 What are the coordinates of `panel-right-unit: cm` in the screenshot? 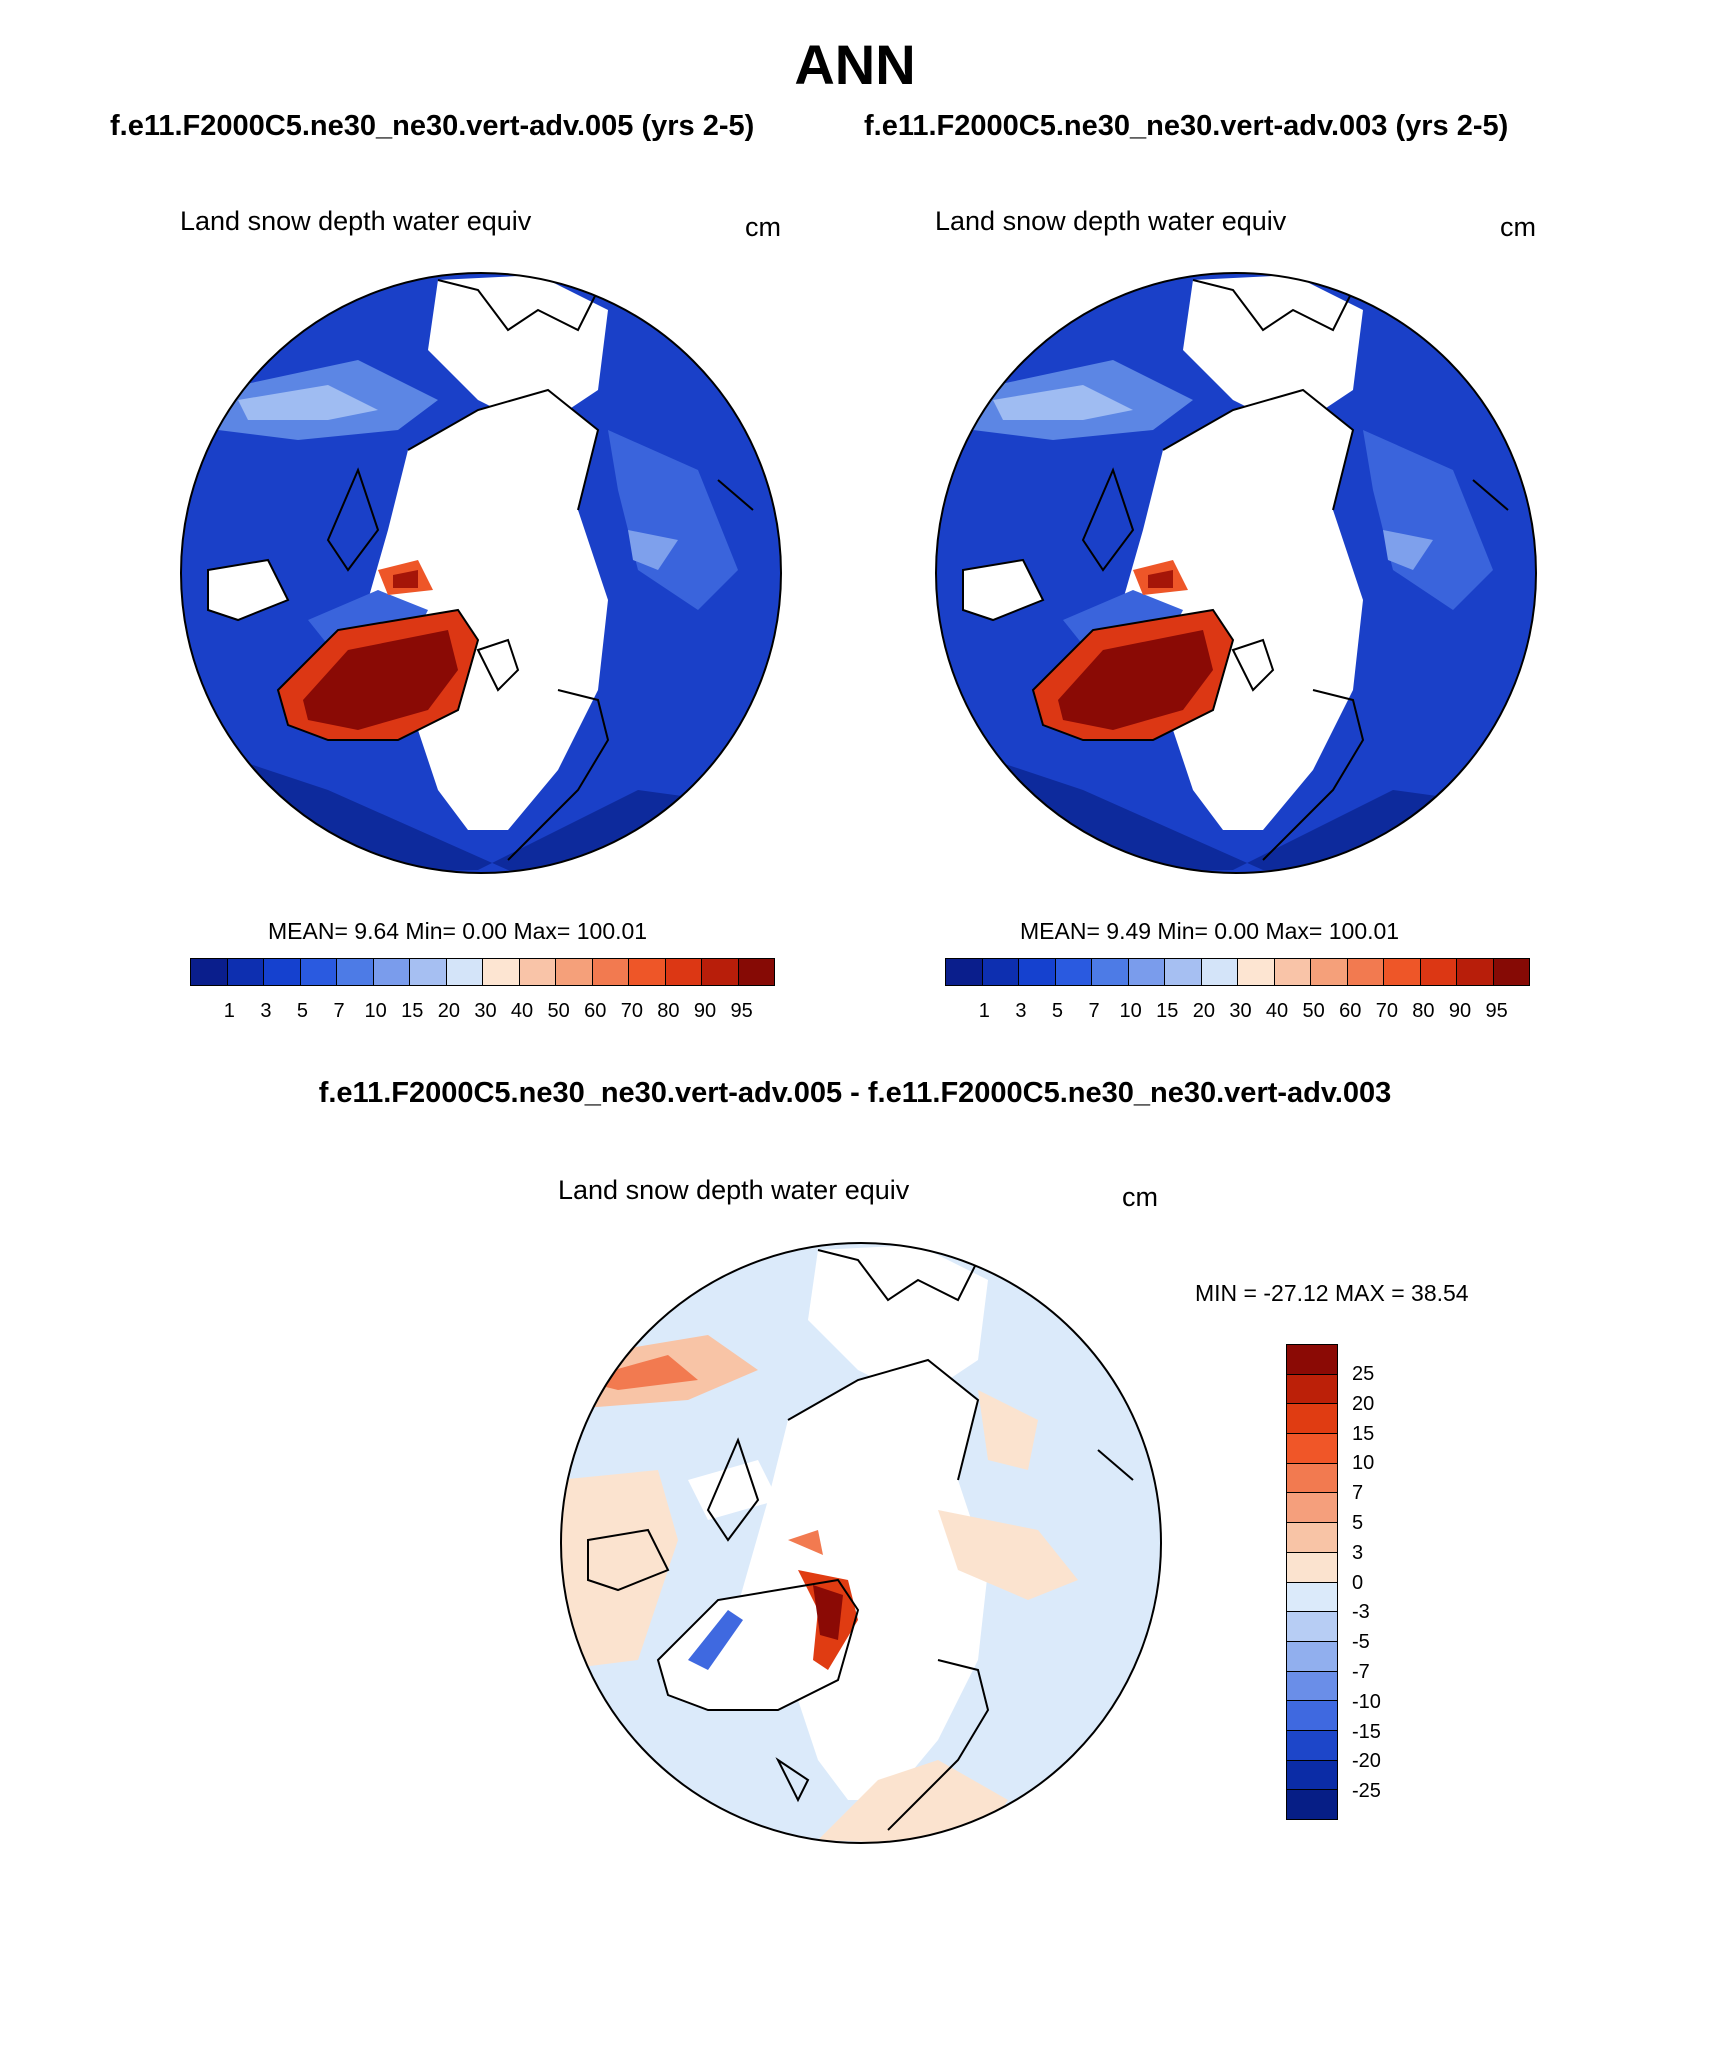 It's located at (1518, 227).